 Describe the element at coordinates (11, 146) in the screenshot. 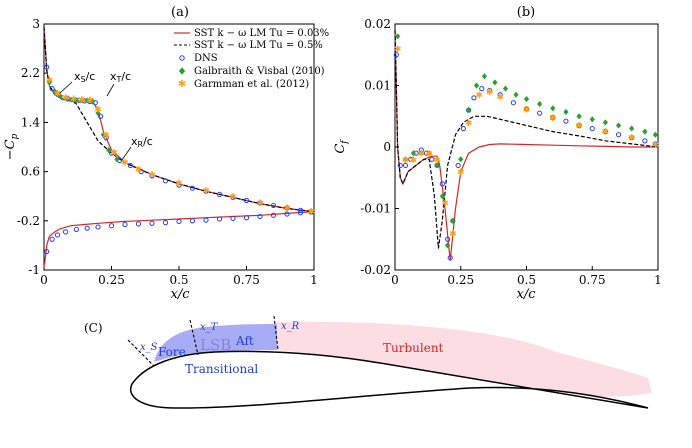

I see `panel-a-ylabel: −Cp` at that location.